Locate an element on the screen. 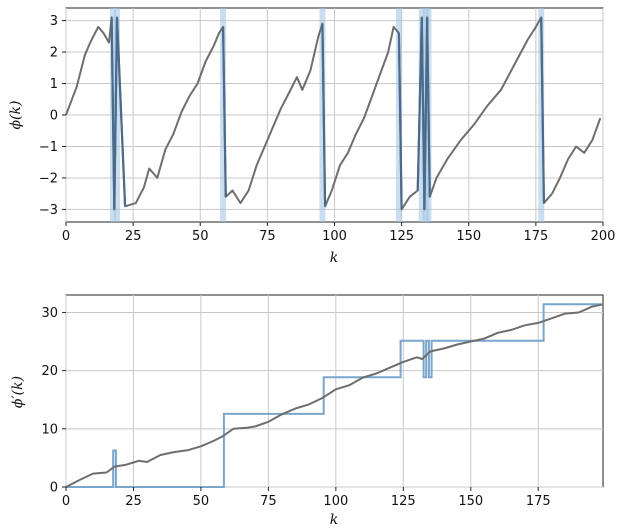  y-tick-label: 30 is located at coordinates (49, 313).